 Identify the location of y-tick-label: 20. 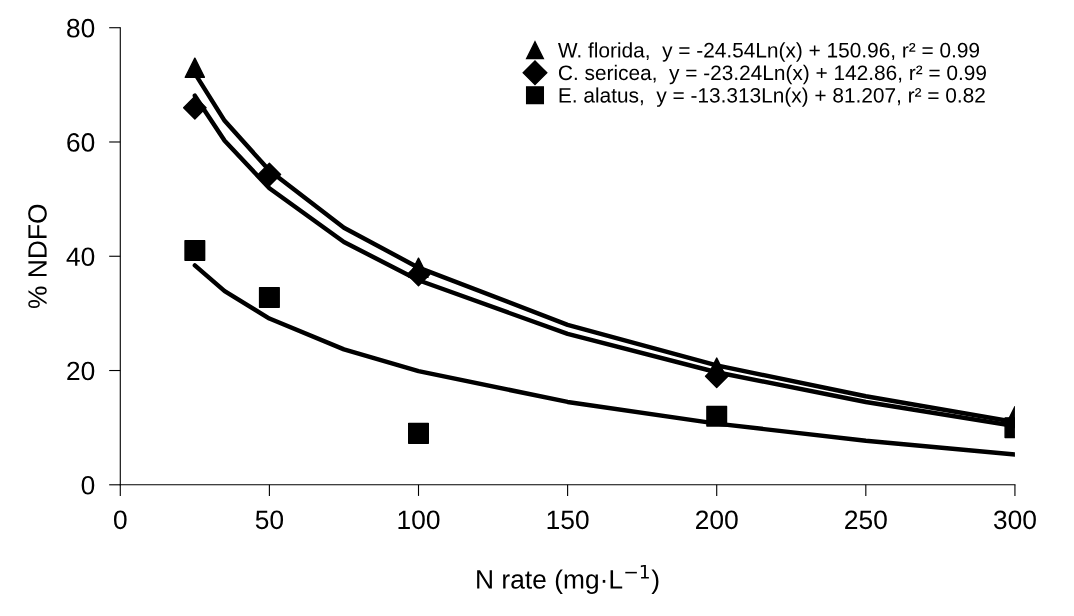
(81, 371).